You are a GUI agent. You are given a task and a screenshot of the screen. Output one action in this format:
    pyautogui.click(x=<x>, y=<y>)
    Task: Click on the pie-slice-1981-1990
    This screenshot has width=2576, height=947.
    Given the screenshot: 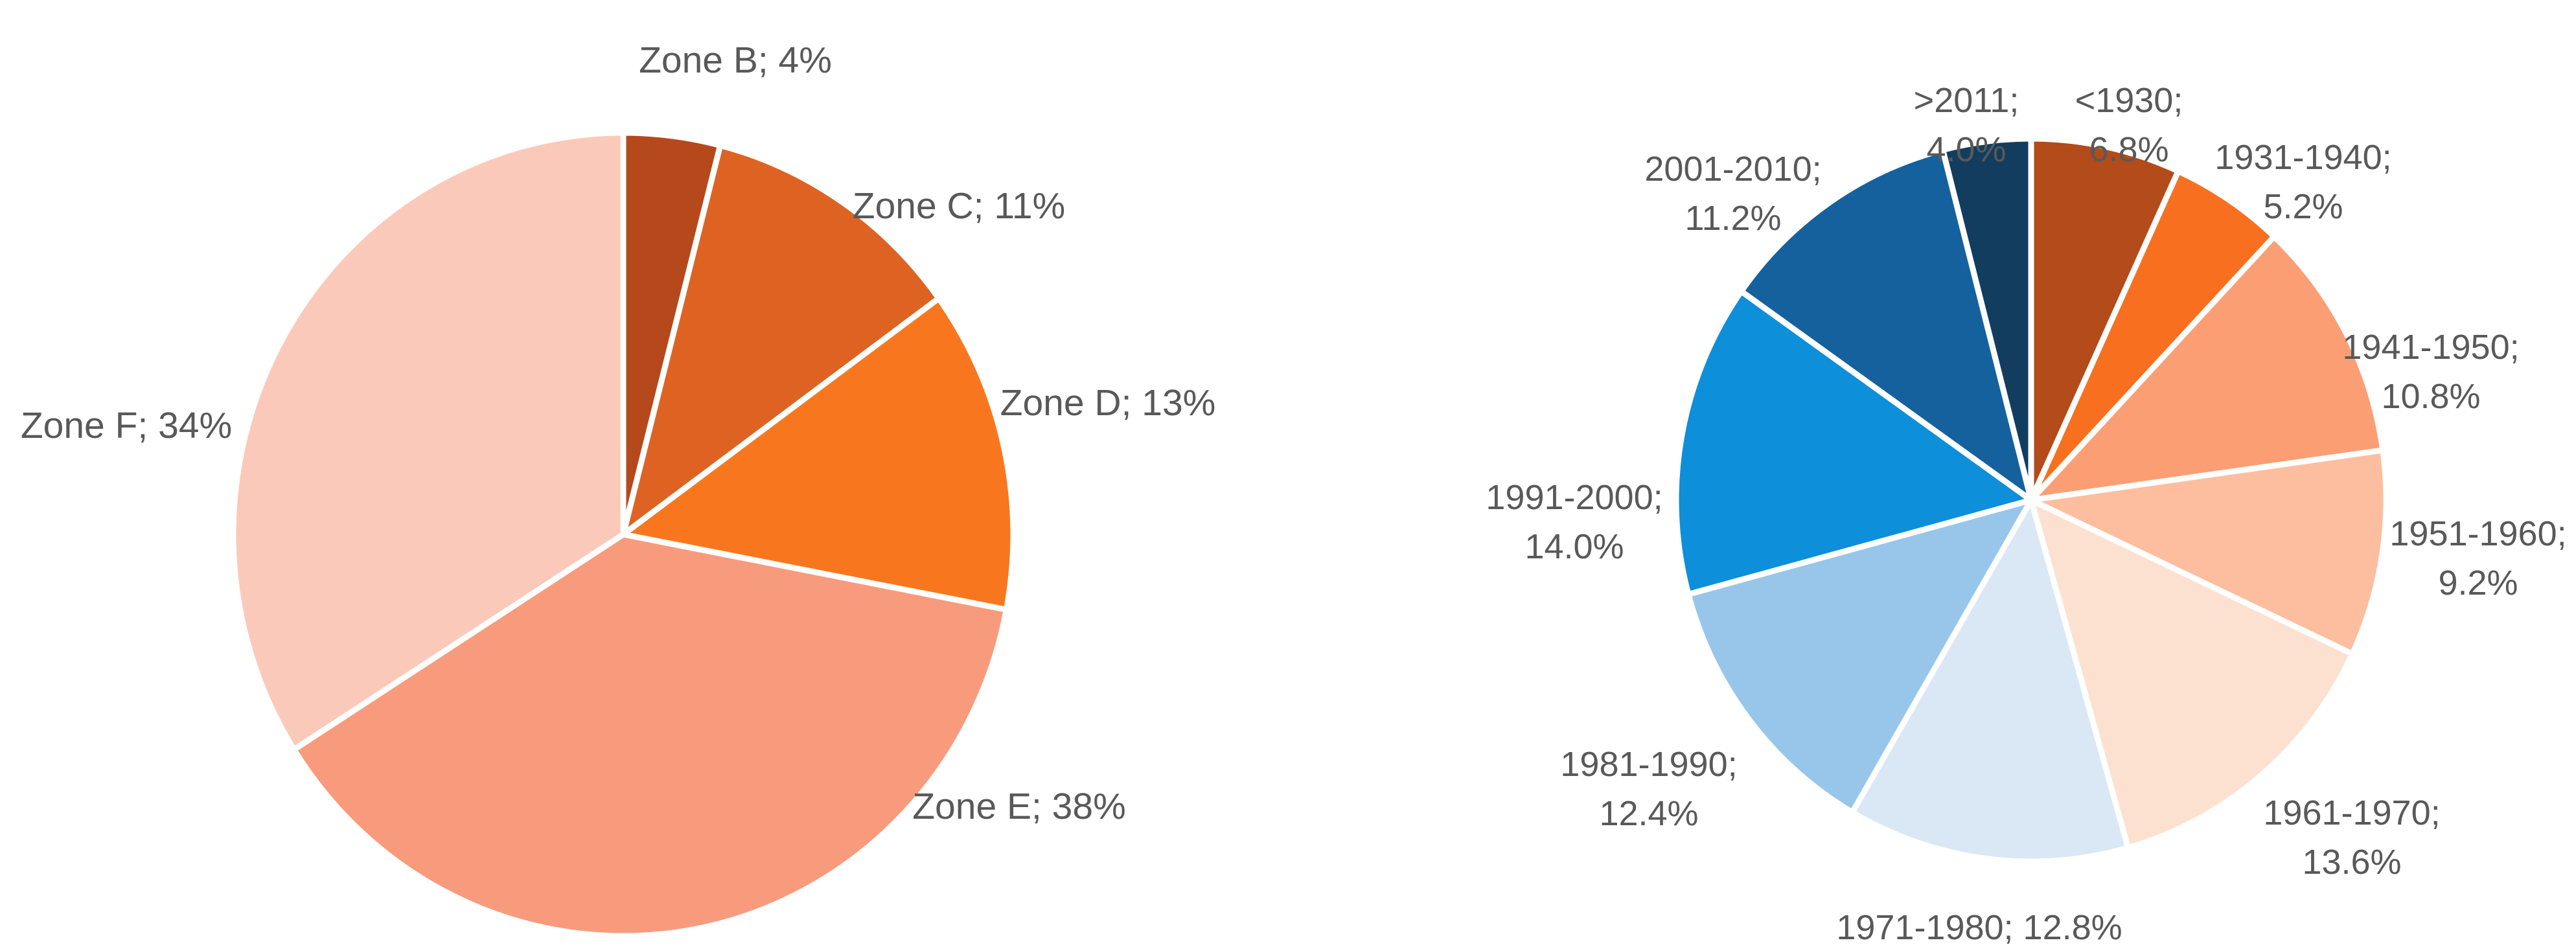 What is the action you would take?
    pyautogui.click(x=1859, y=656)
    